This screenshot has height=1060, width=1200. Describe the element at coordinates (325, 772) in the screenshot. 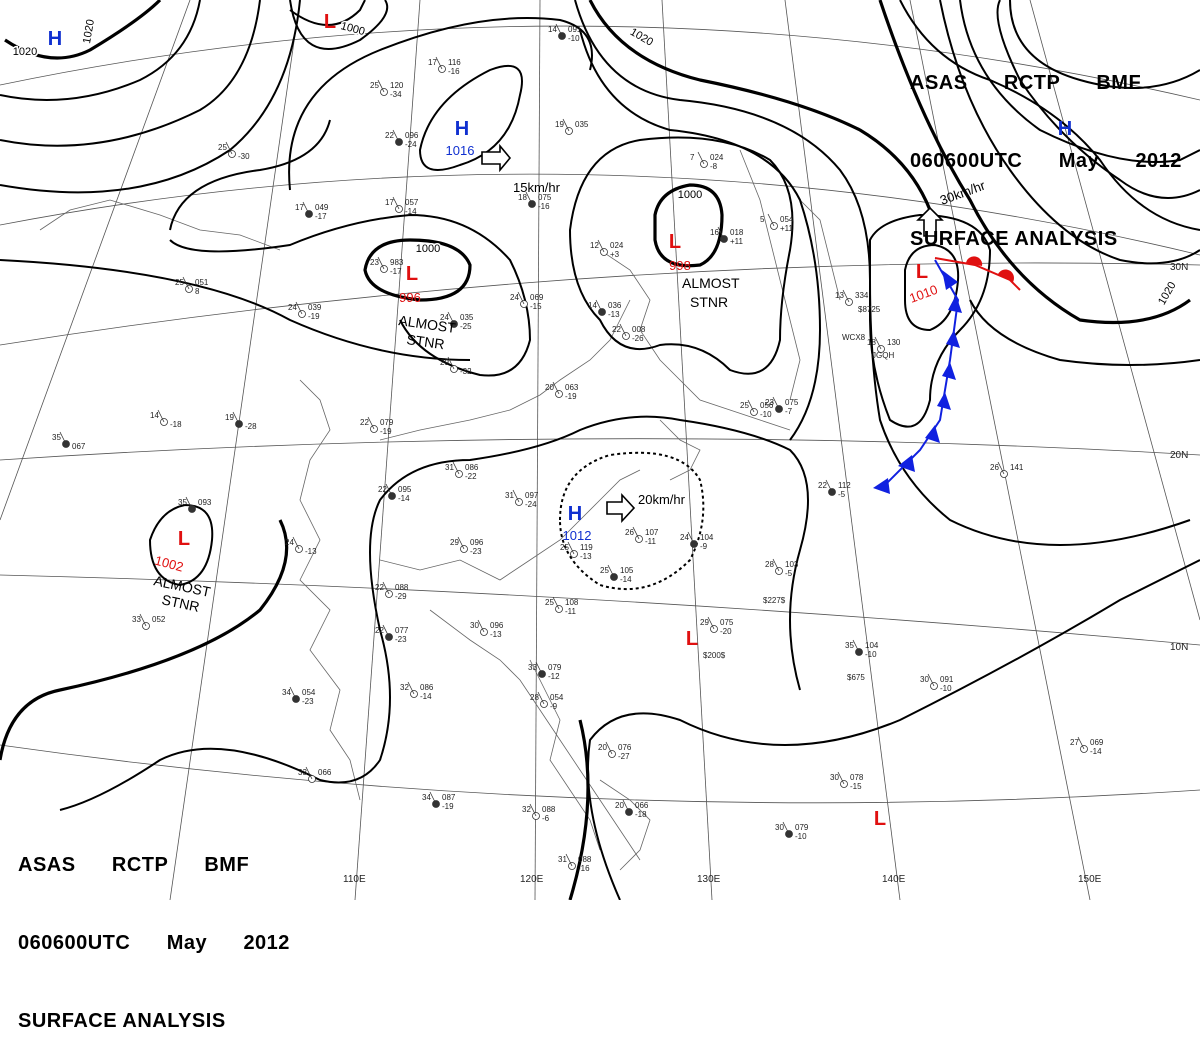

I see `station-pressure: 066` at that location.